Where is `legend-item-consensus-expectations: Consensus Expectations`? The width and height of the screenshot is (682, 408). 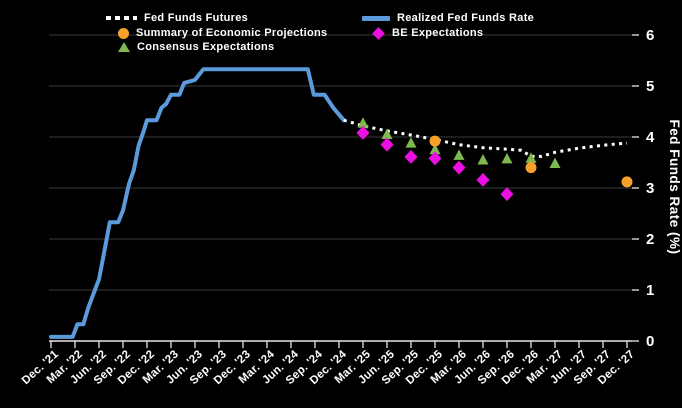 legend-item-consensus-expectations: Consensus Expectations is located at coordinates (196, 47).